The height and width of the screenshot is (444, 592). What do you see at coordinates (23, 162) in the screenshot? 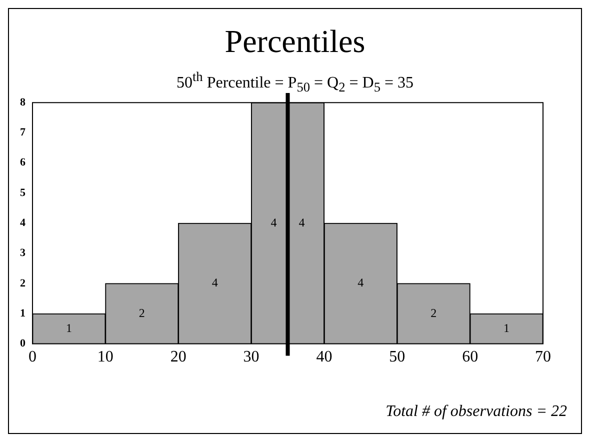
I see `y-tick-label: 6` at bounding box center [23, 162].